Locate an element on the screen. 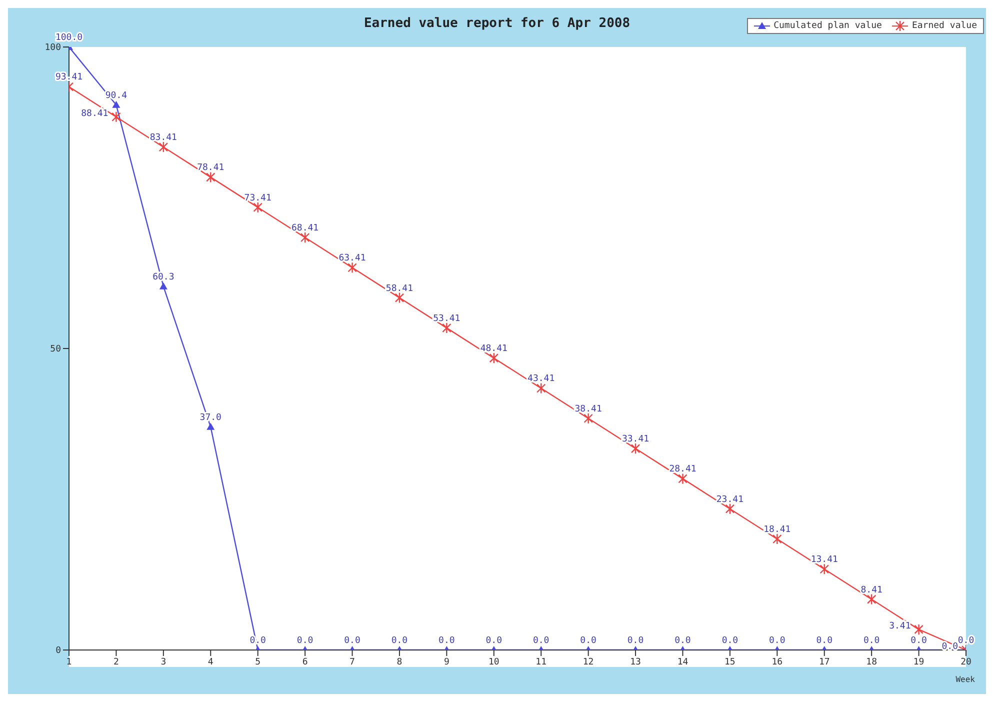  x-tick-label: 10 is located at coordinates (494, 662).